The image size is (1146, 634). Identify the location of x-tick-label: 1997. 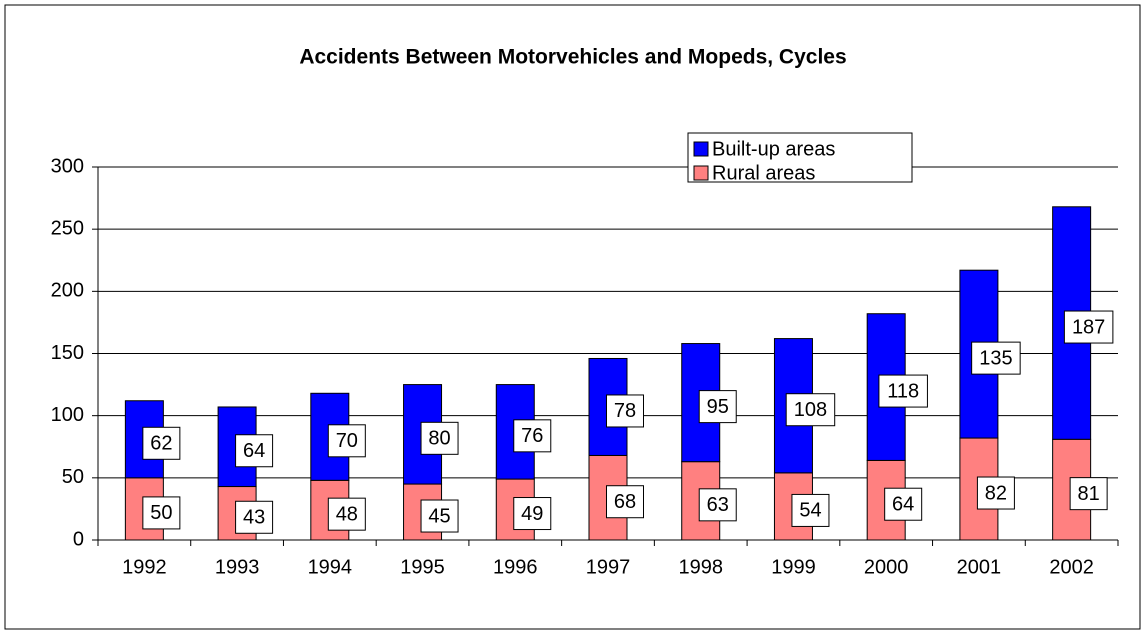
(608, 567).